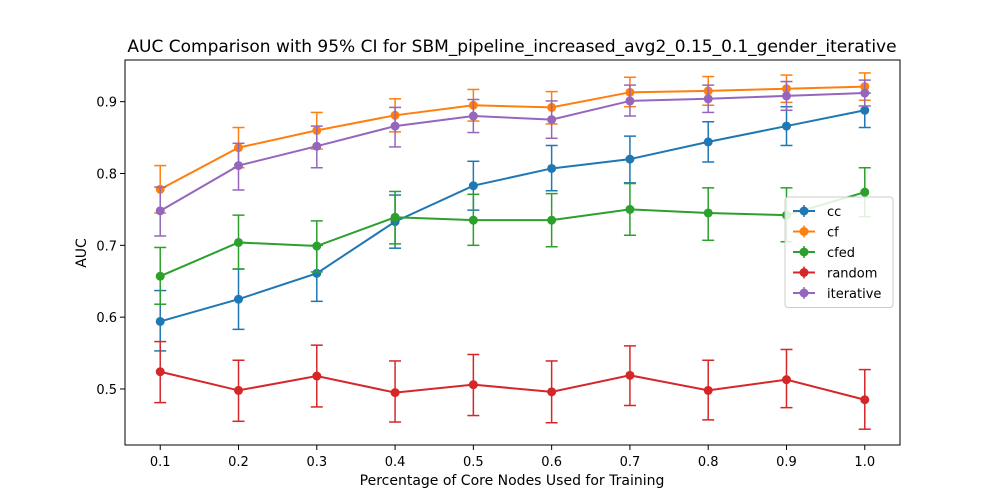  What do you see at coordinates (512, 138) in the screenshot?
I see `series-line-cf` at bounding box center [512, 138].